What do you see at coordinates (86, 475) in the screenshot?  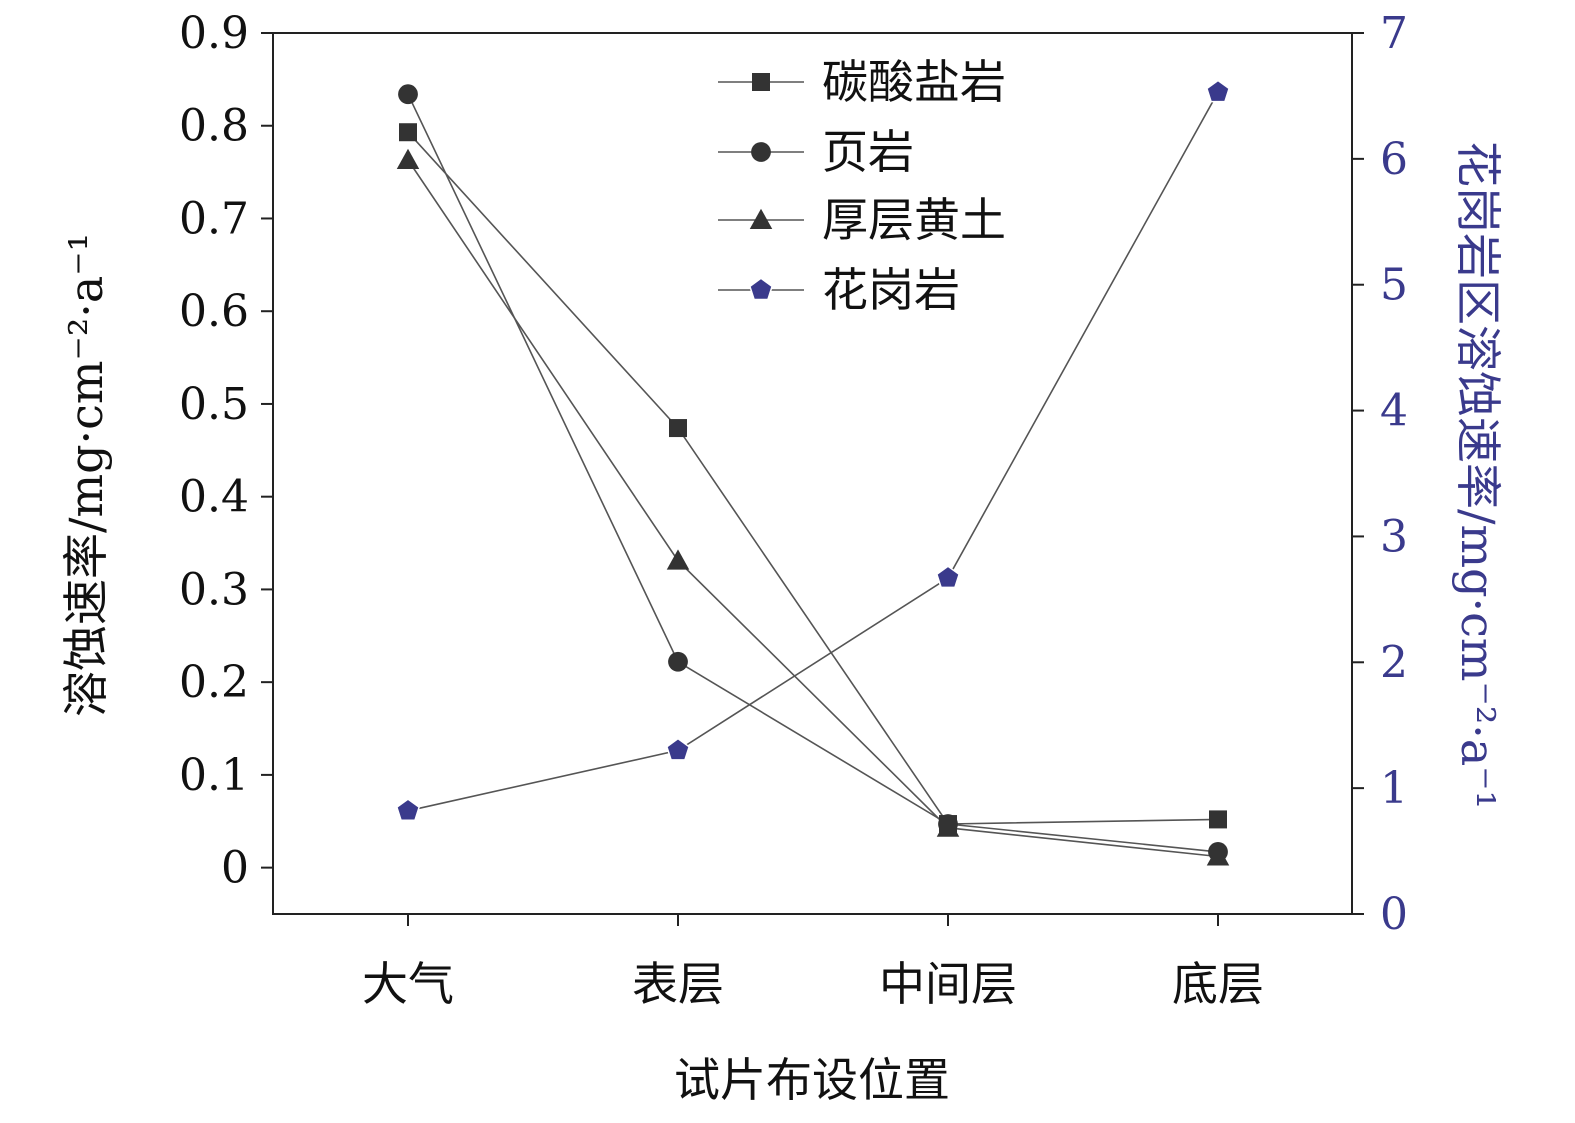 I see `y-axis-title: 溶蚀速率/mg·cm⁻²·a⁻¹` at bounding box center [86, 475].